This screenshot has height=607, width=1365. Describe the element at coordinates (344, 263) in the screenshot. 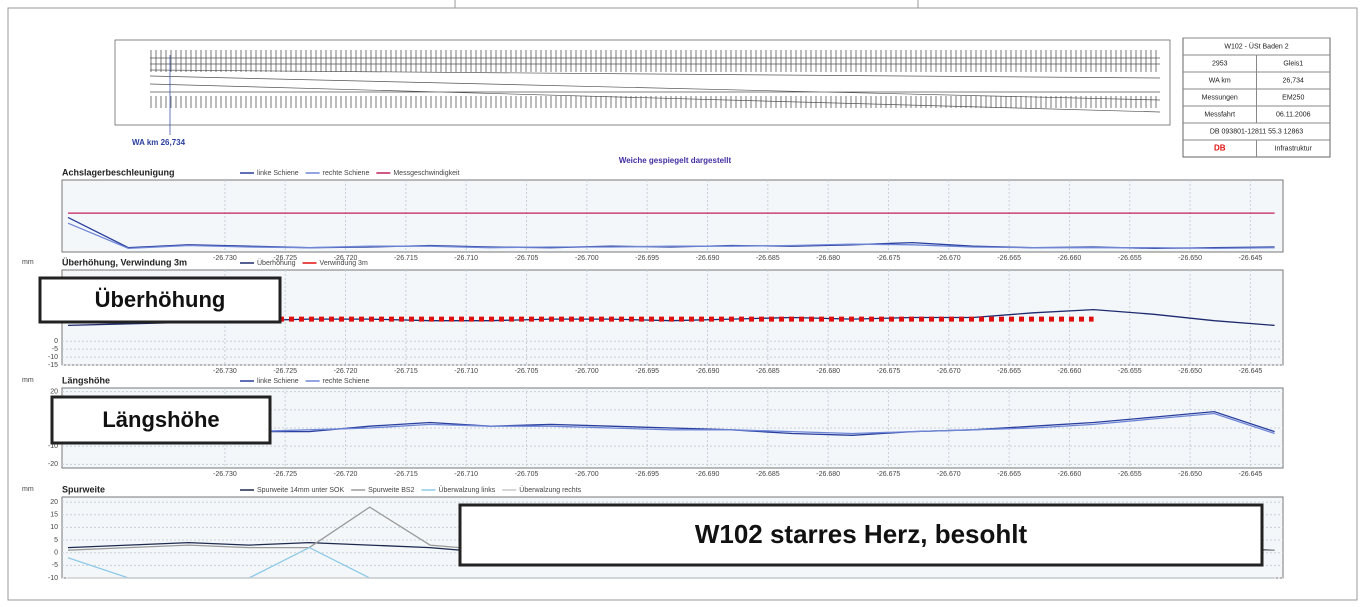

I see `legend-label: Verwindung 3m` at that location.